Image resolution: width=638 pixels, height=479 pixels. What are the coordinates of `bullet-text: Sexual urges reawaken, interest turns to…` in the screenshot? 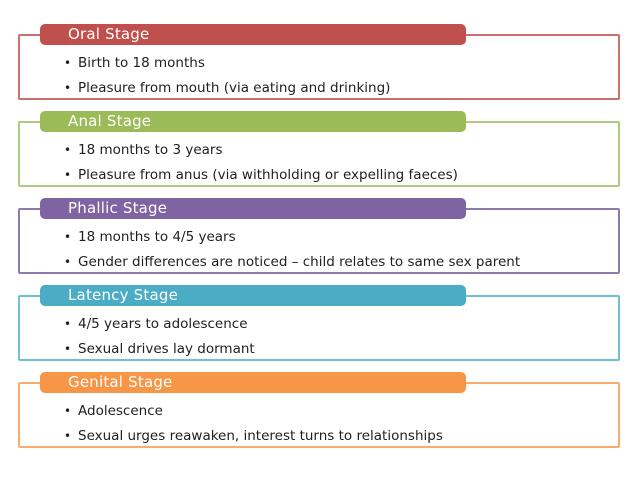 It's located at (260, 436).